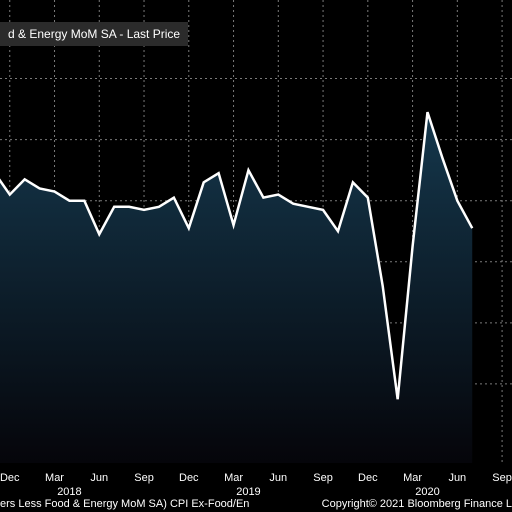 Image resolution: width=512 pixels, height=512 pixels. Describe the element at coordinates (69, 492) in the screenshot. I see `x-year-label: 2018` at that location.